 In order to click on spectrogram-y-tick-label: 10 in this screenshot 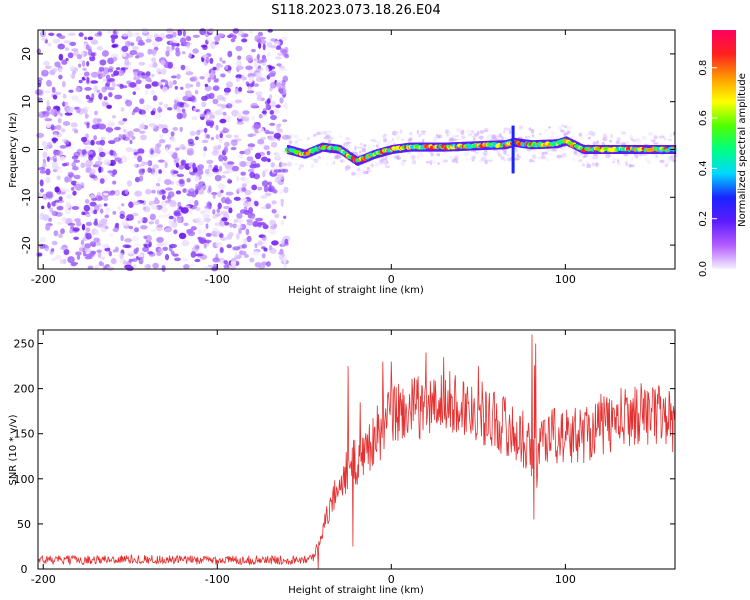, I will do `click(26, 102)`.